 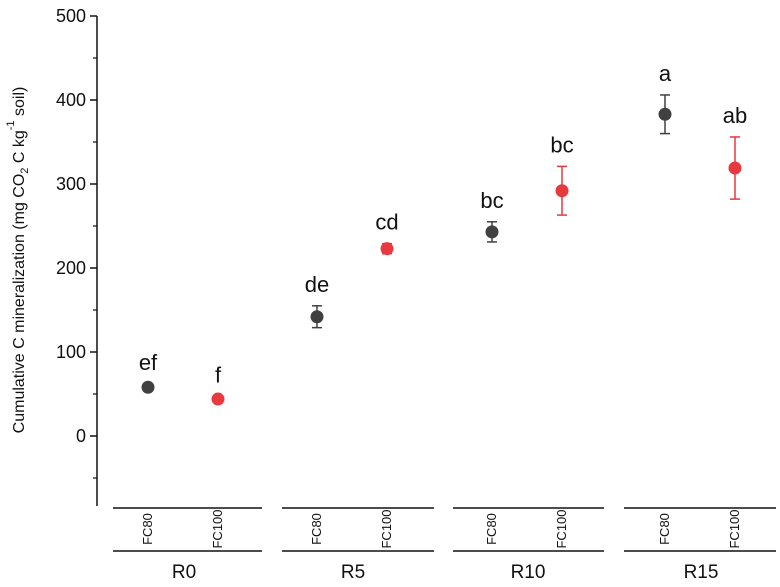 What do you see at coordinates (19, 104) in the screenshot?
I see `y-axis-label-part: soil)` at bounding box center [19, 104].